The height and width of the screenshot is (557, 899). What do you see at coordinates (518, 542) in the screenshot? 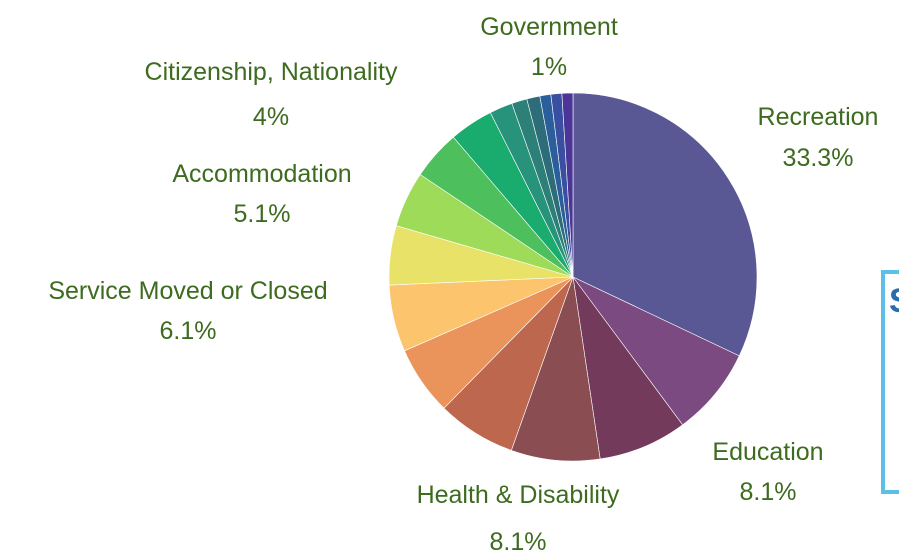
I see `slice-percent-health-disability: 8.1%` at bounding box center [518, 542].